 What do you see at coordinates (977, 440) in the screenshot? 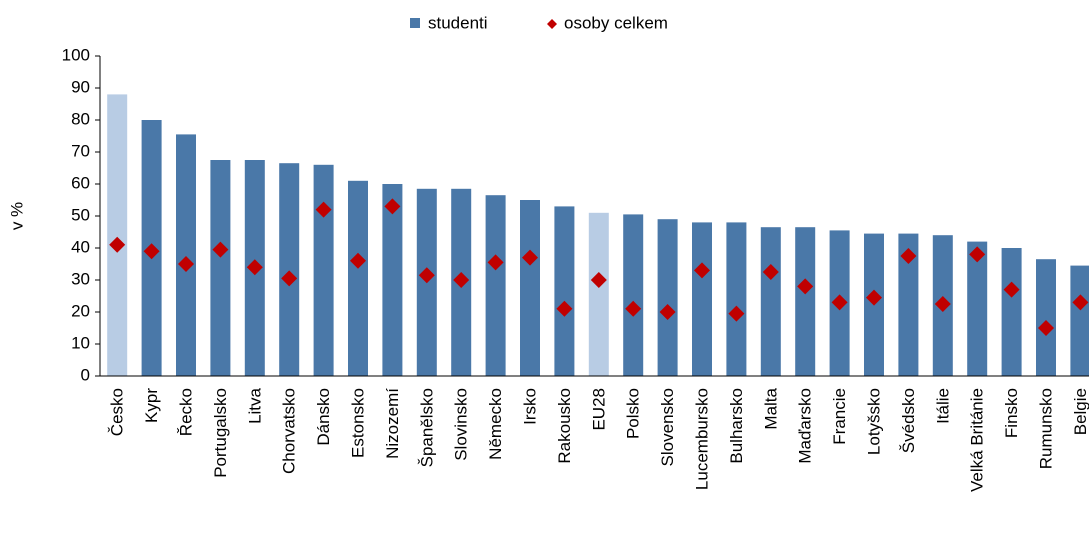
I see `x-tick-label: Velká Británie` at bounding box center [977, 440].